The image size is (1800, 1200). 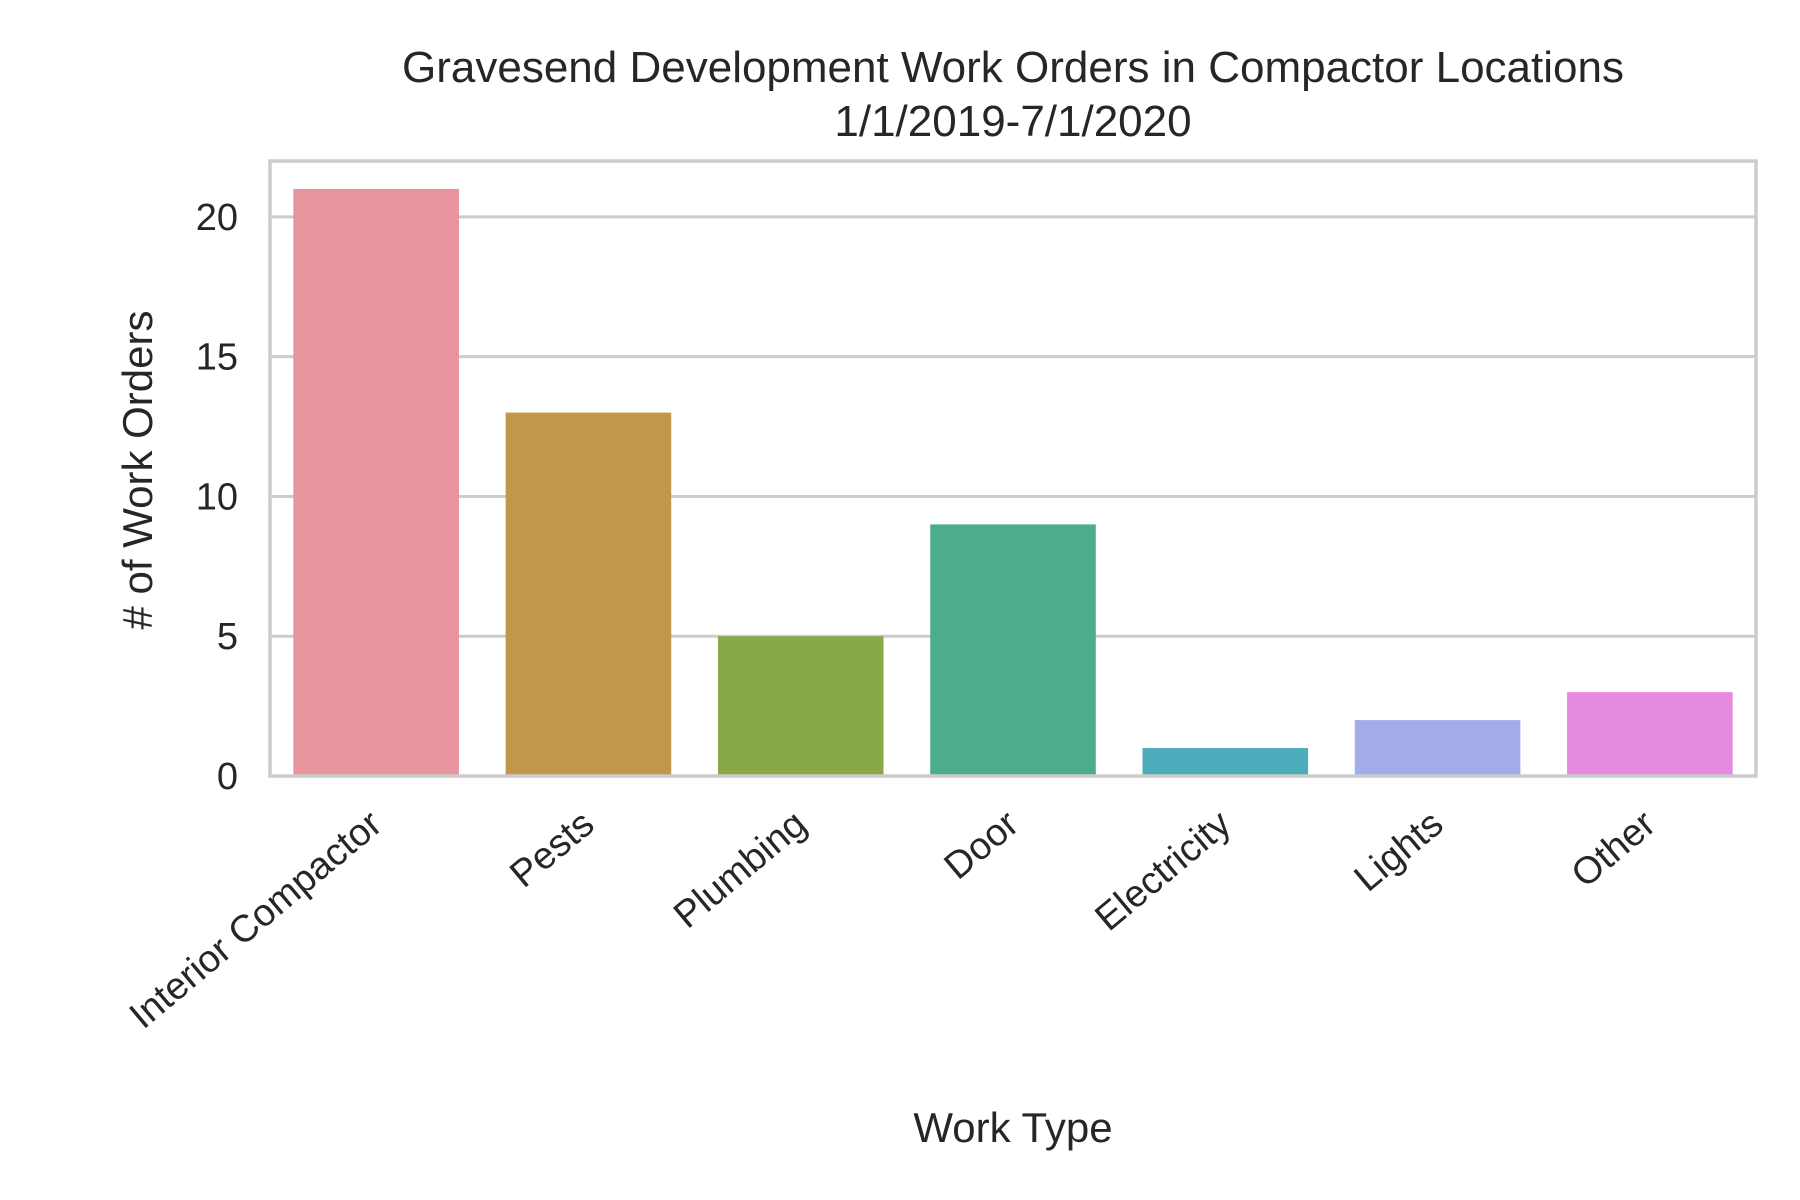 I want to click on bar-electricity, so click(x=1225, y=762).